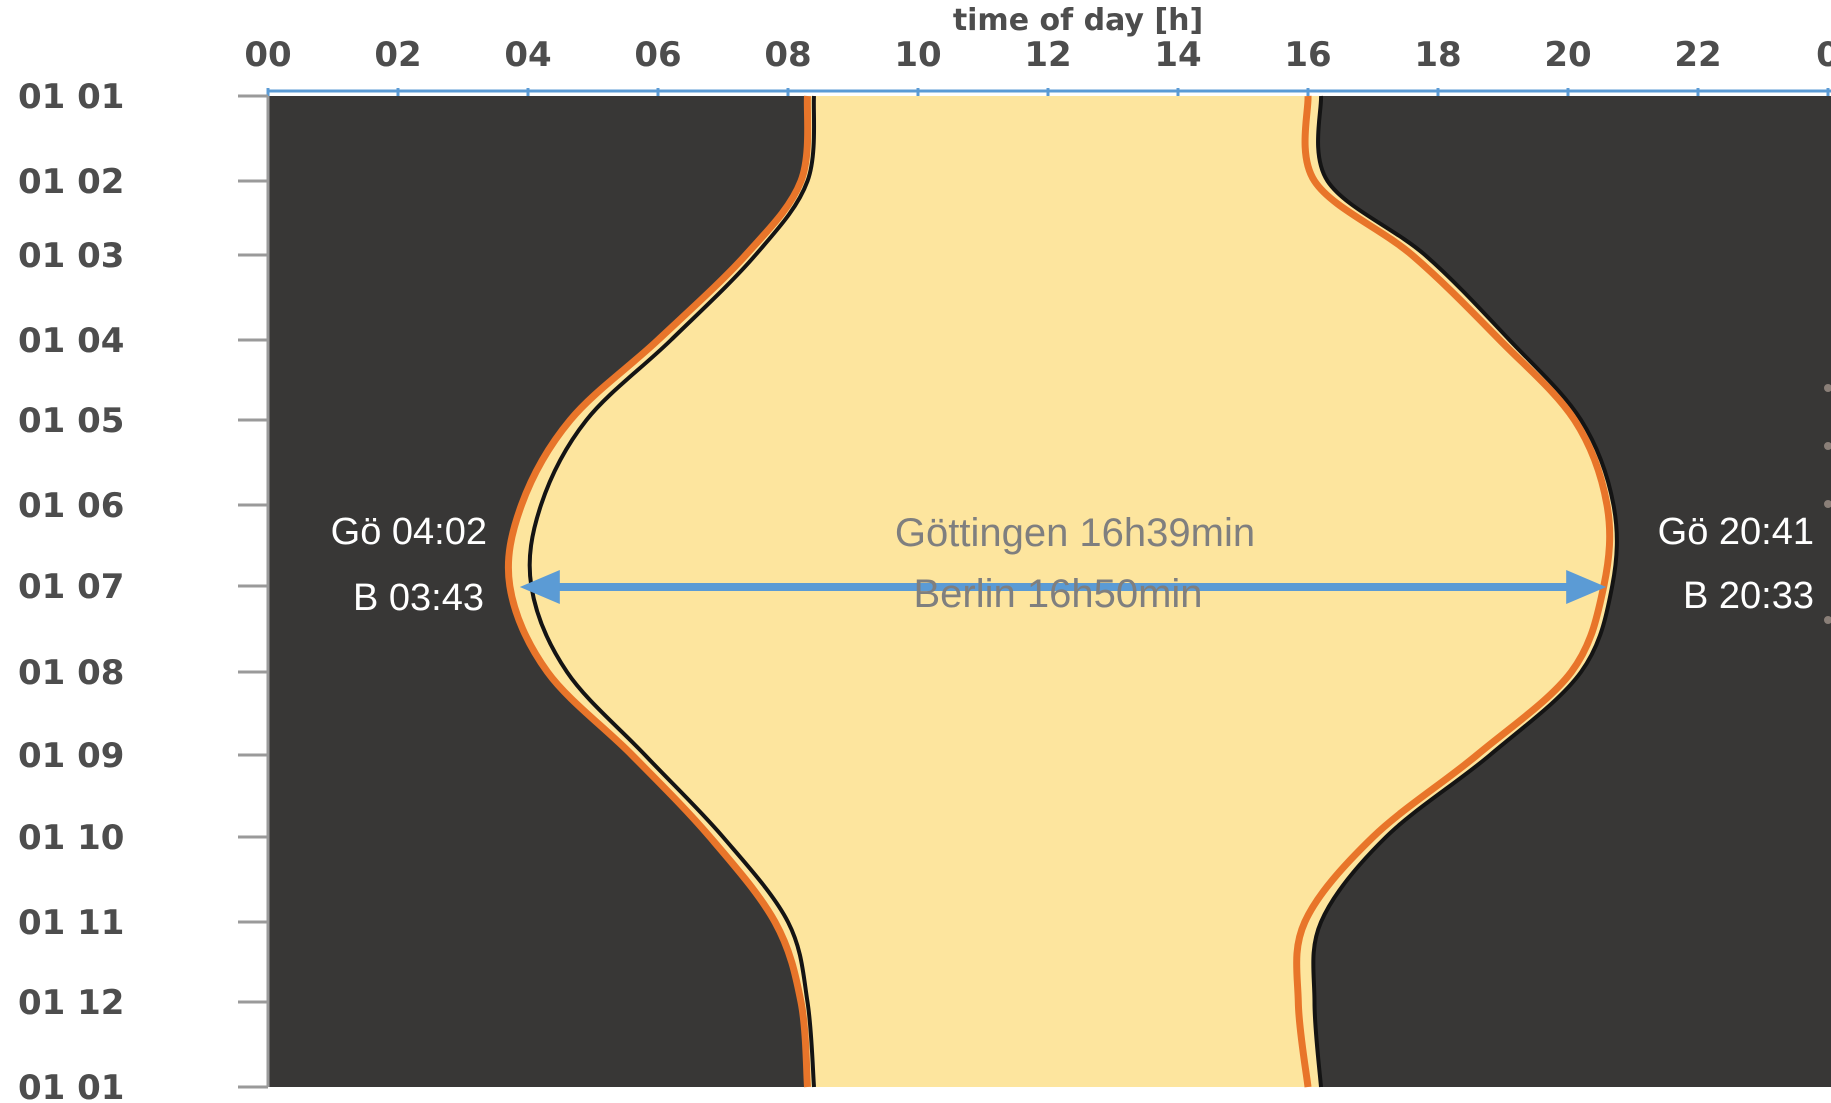  I want to click on sunrise-label-berlin: B 03:43, so click(418, 598).